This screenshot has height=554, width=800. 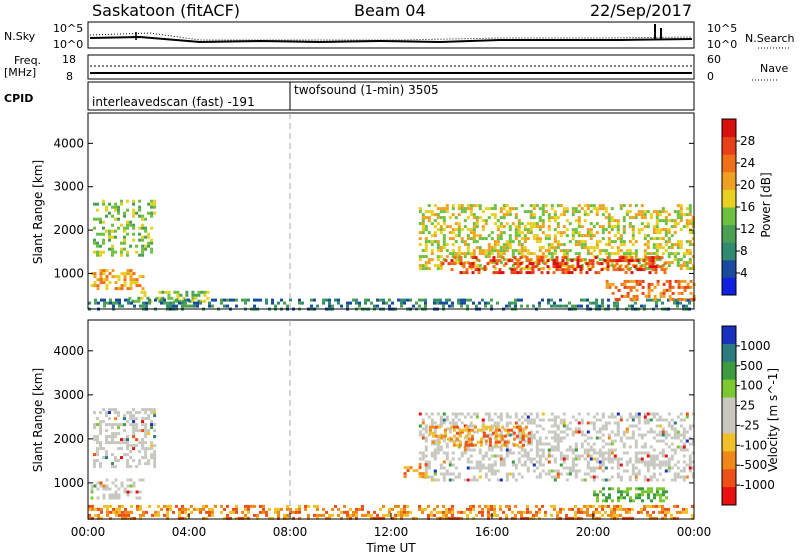 What do you see at coordinates (729, 335) in the screenshot?
I see `colorbar-swatch` at bounding box center [729, 335].